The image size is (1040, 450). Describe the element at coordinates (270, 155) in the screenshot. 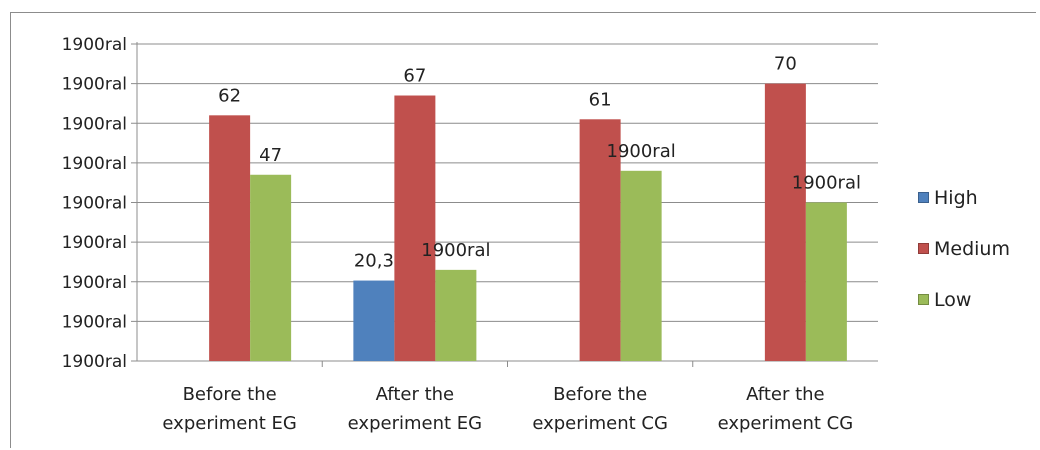

I see `data-label: 47` at that location.